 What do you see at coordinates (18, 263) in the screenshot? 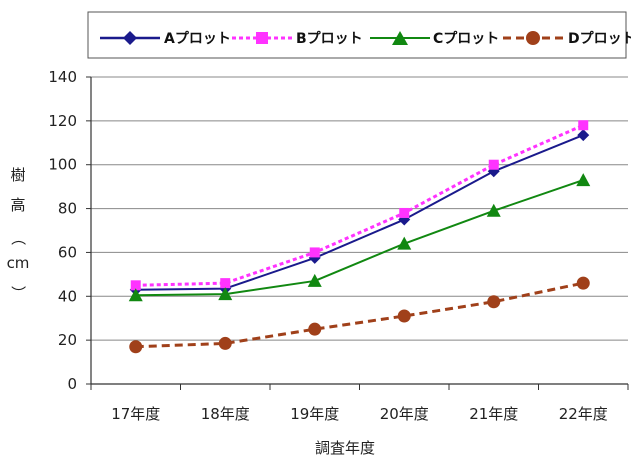
I see `y-axis-title-char-4: cm` at bounding box center [18, 263].